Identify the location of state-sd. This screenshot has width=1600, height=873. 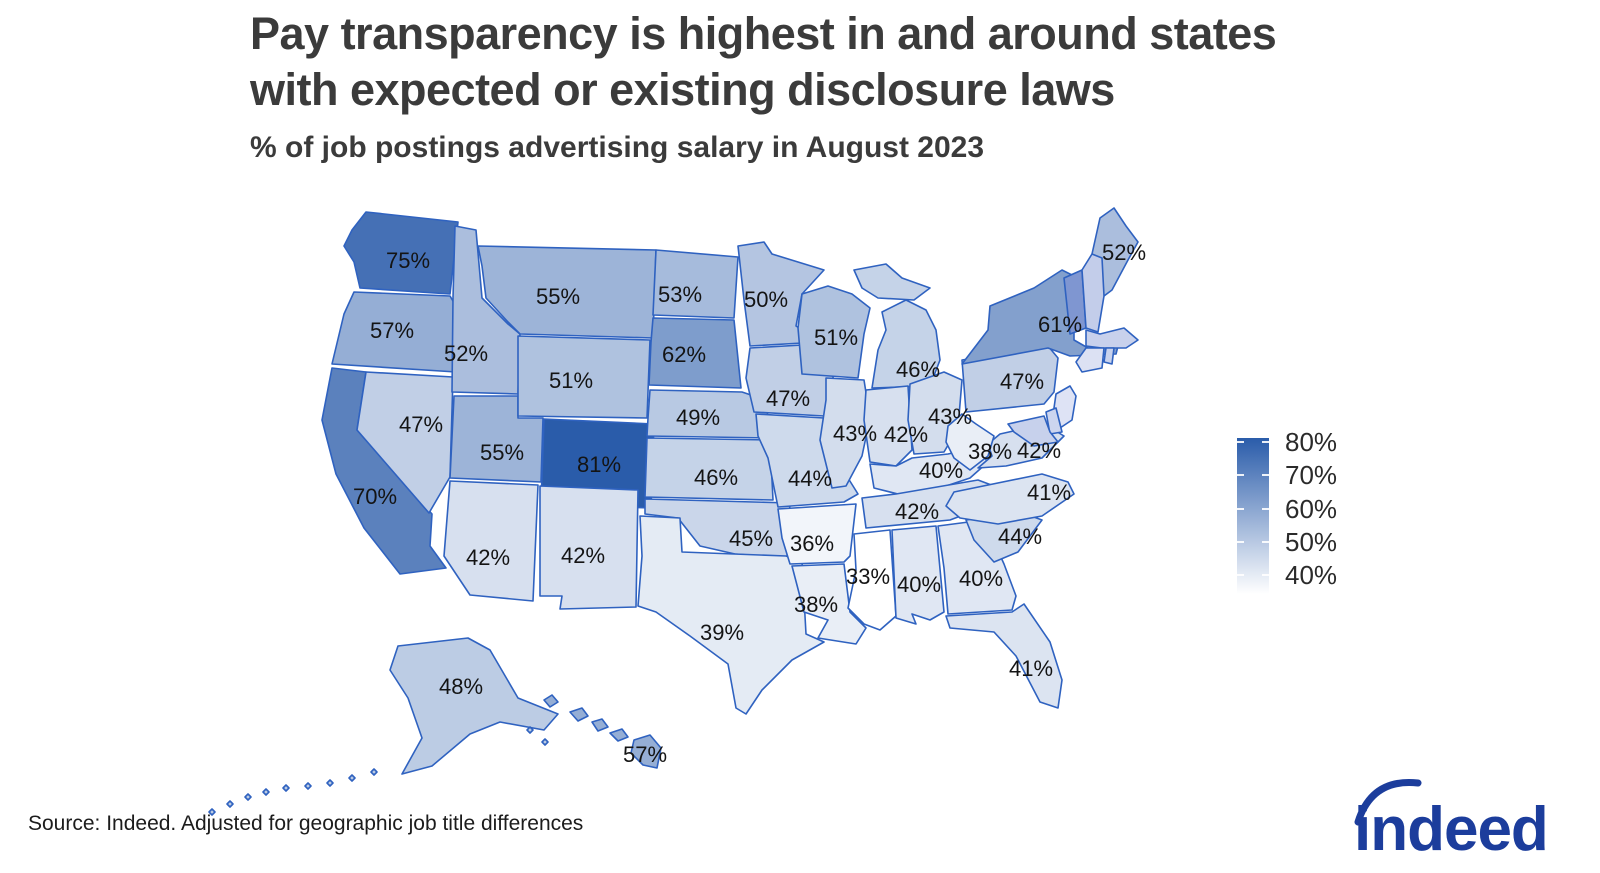
(695, 353).